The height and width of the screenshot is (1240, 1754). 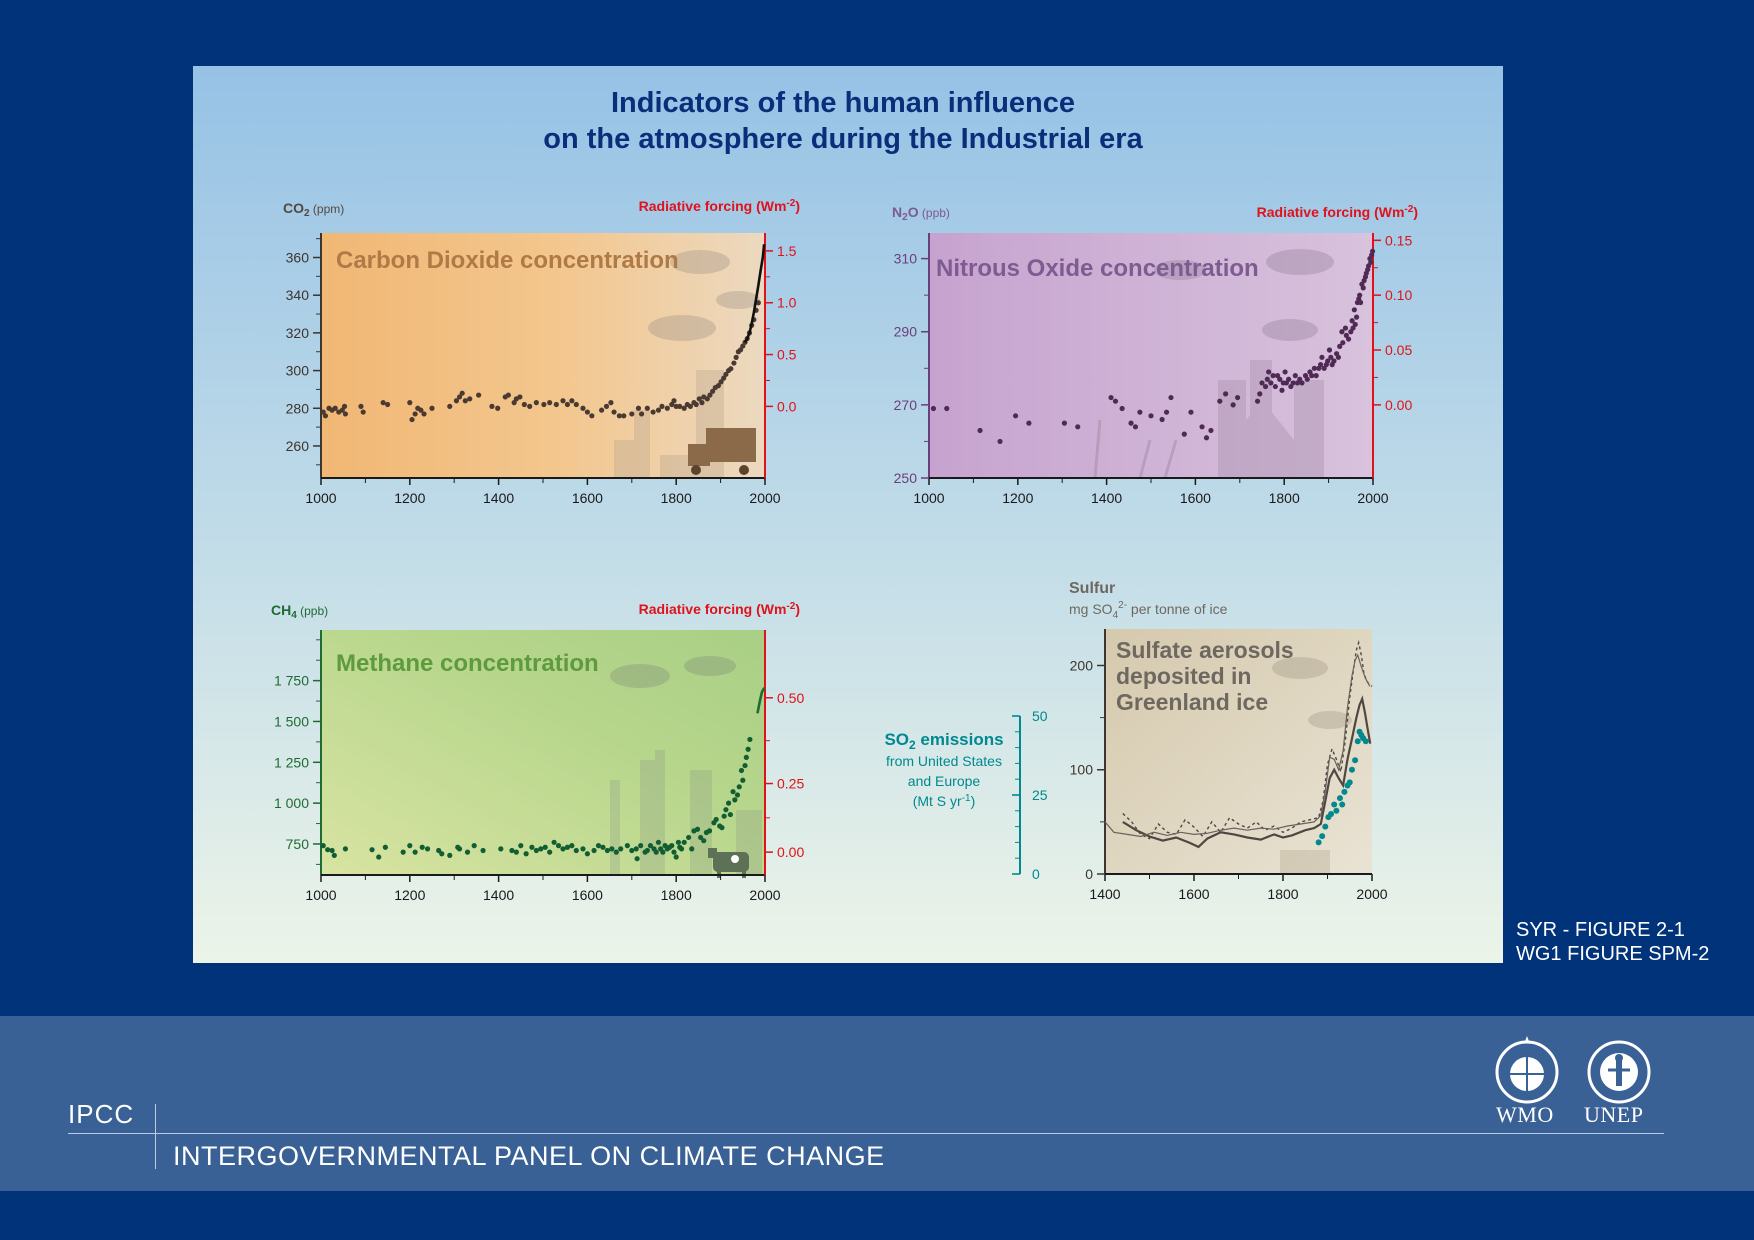 What do you see at coordinates (1106, 498) in the screenshot?
I see `n2o-x-tick-label: 1400` at bounding box center [1106, 498].